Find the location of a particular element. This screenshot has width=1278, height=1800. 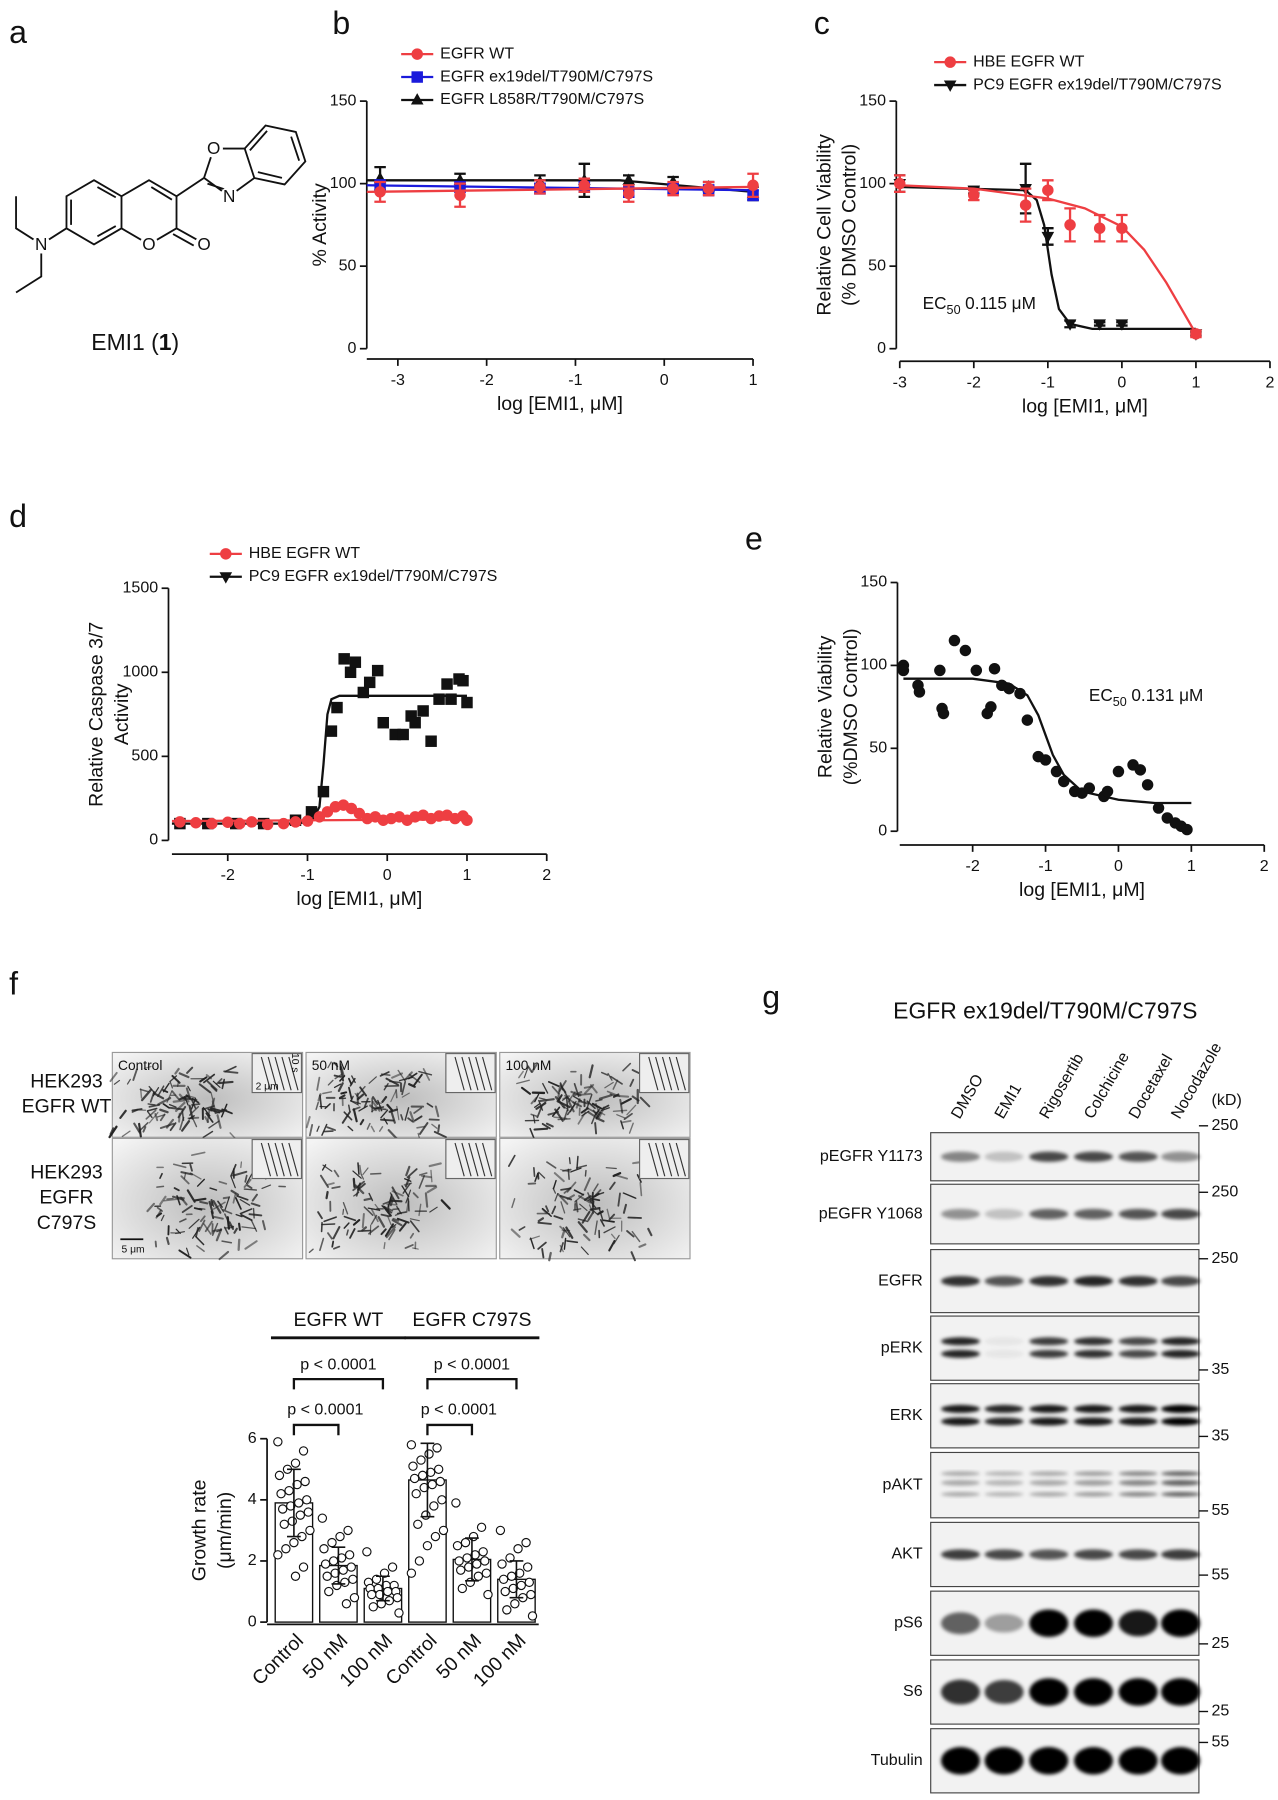

atom-mask is located at coordinates (213, 148).